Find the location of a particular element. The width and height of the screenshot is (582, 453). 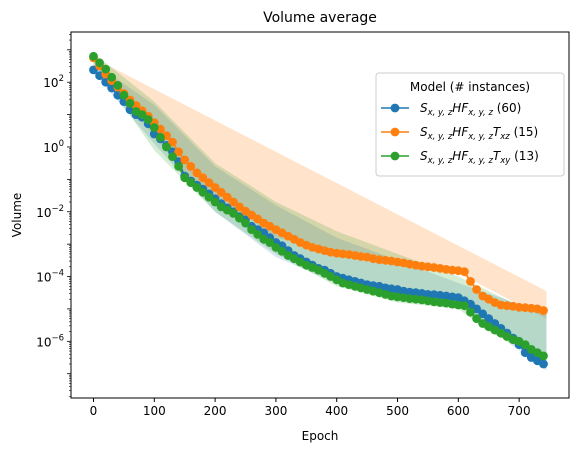

legend-entry-label: Sx, y, zHFx, y, z (60) is located at coordinates (470, 109).